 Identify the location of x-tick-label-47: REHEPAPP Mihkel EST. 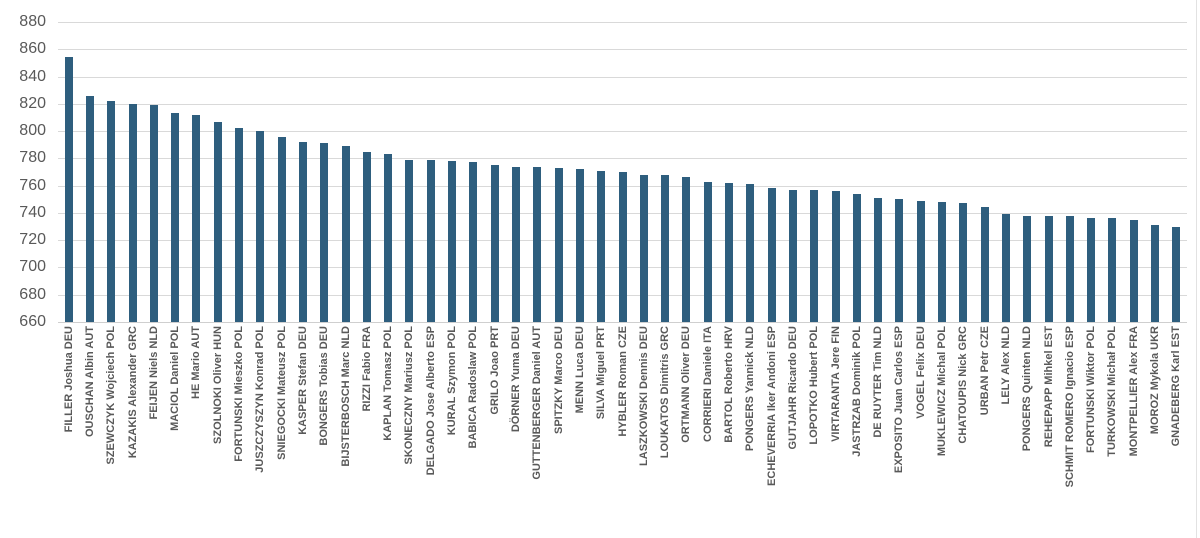
(1048, 387).